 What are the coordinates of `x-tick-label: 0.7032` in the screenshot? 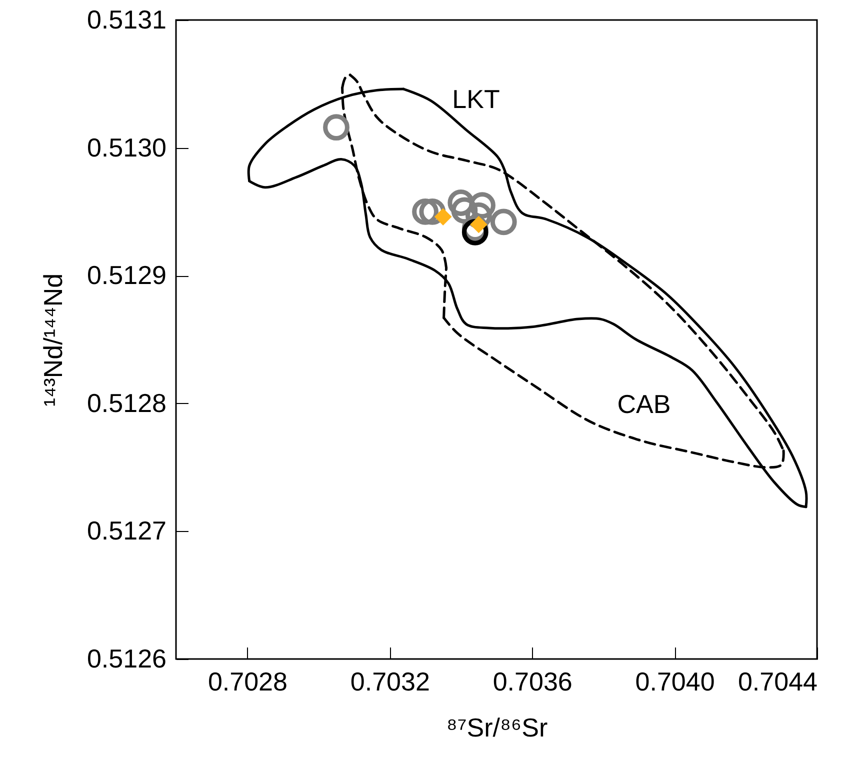 It's located at (390, 681).